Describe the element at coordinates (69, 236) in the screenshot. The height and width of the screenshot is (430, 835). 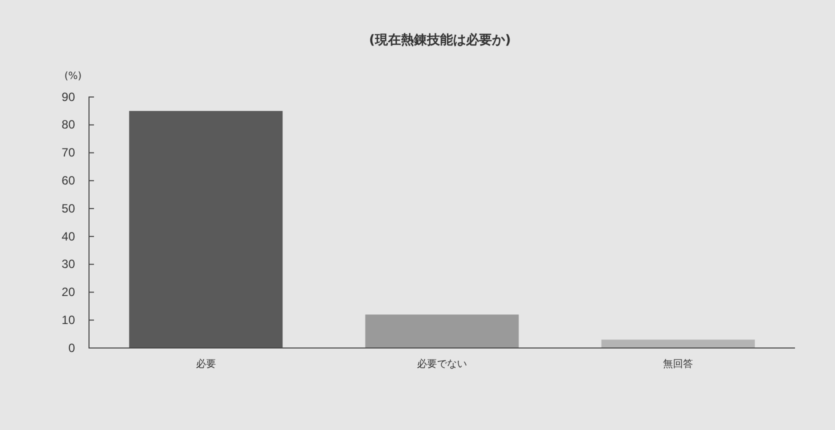
I see `y-tick-label: 40` at that location.